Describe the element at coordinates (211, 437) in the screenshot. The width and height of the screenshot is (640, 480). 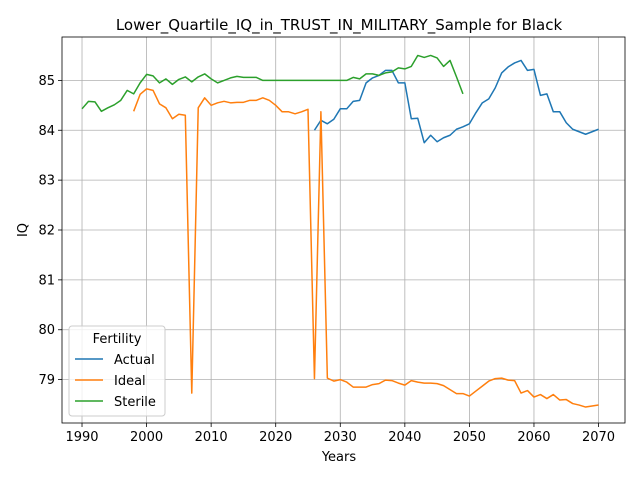
I see `x-tick-label: 2010` at that location.